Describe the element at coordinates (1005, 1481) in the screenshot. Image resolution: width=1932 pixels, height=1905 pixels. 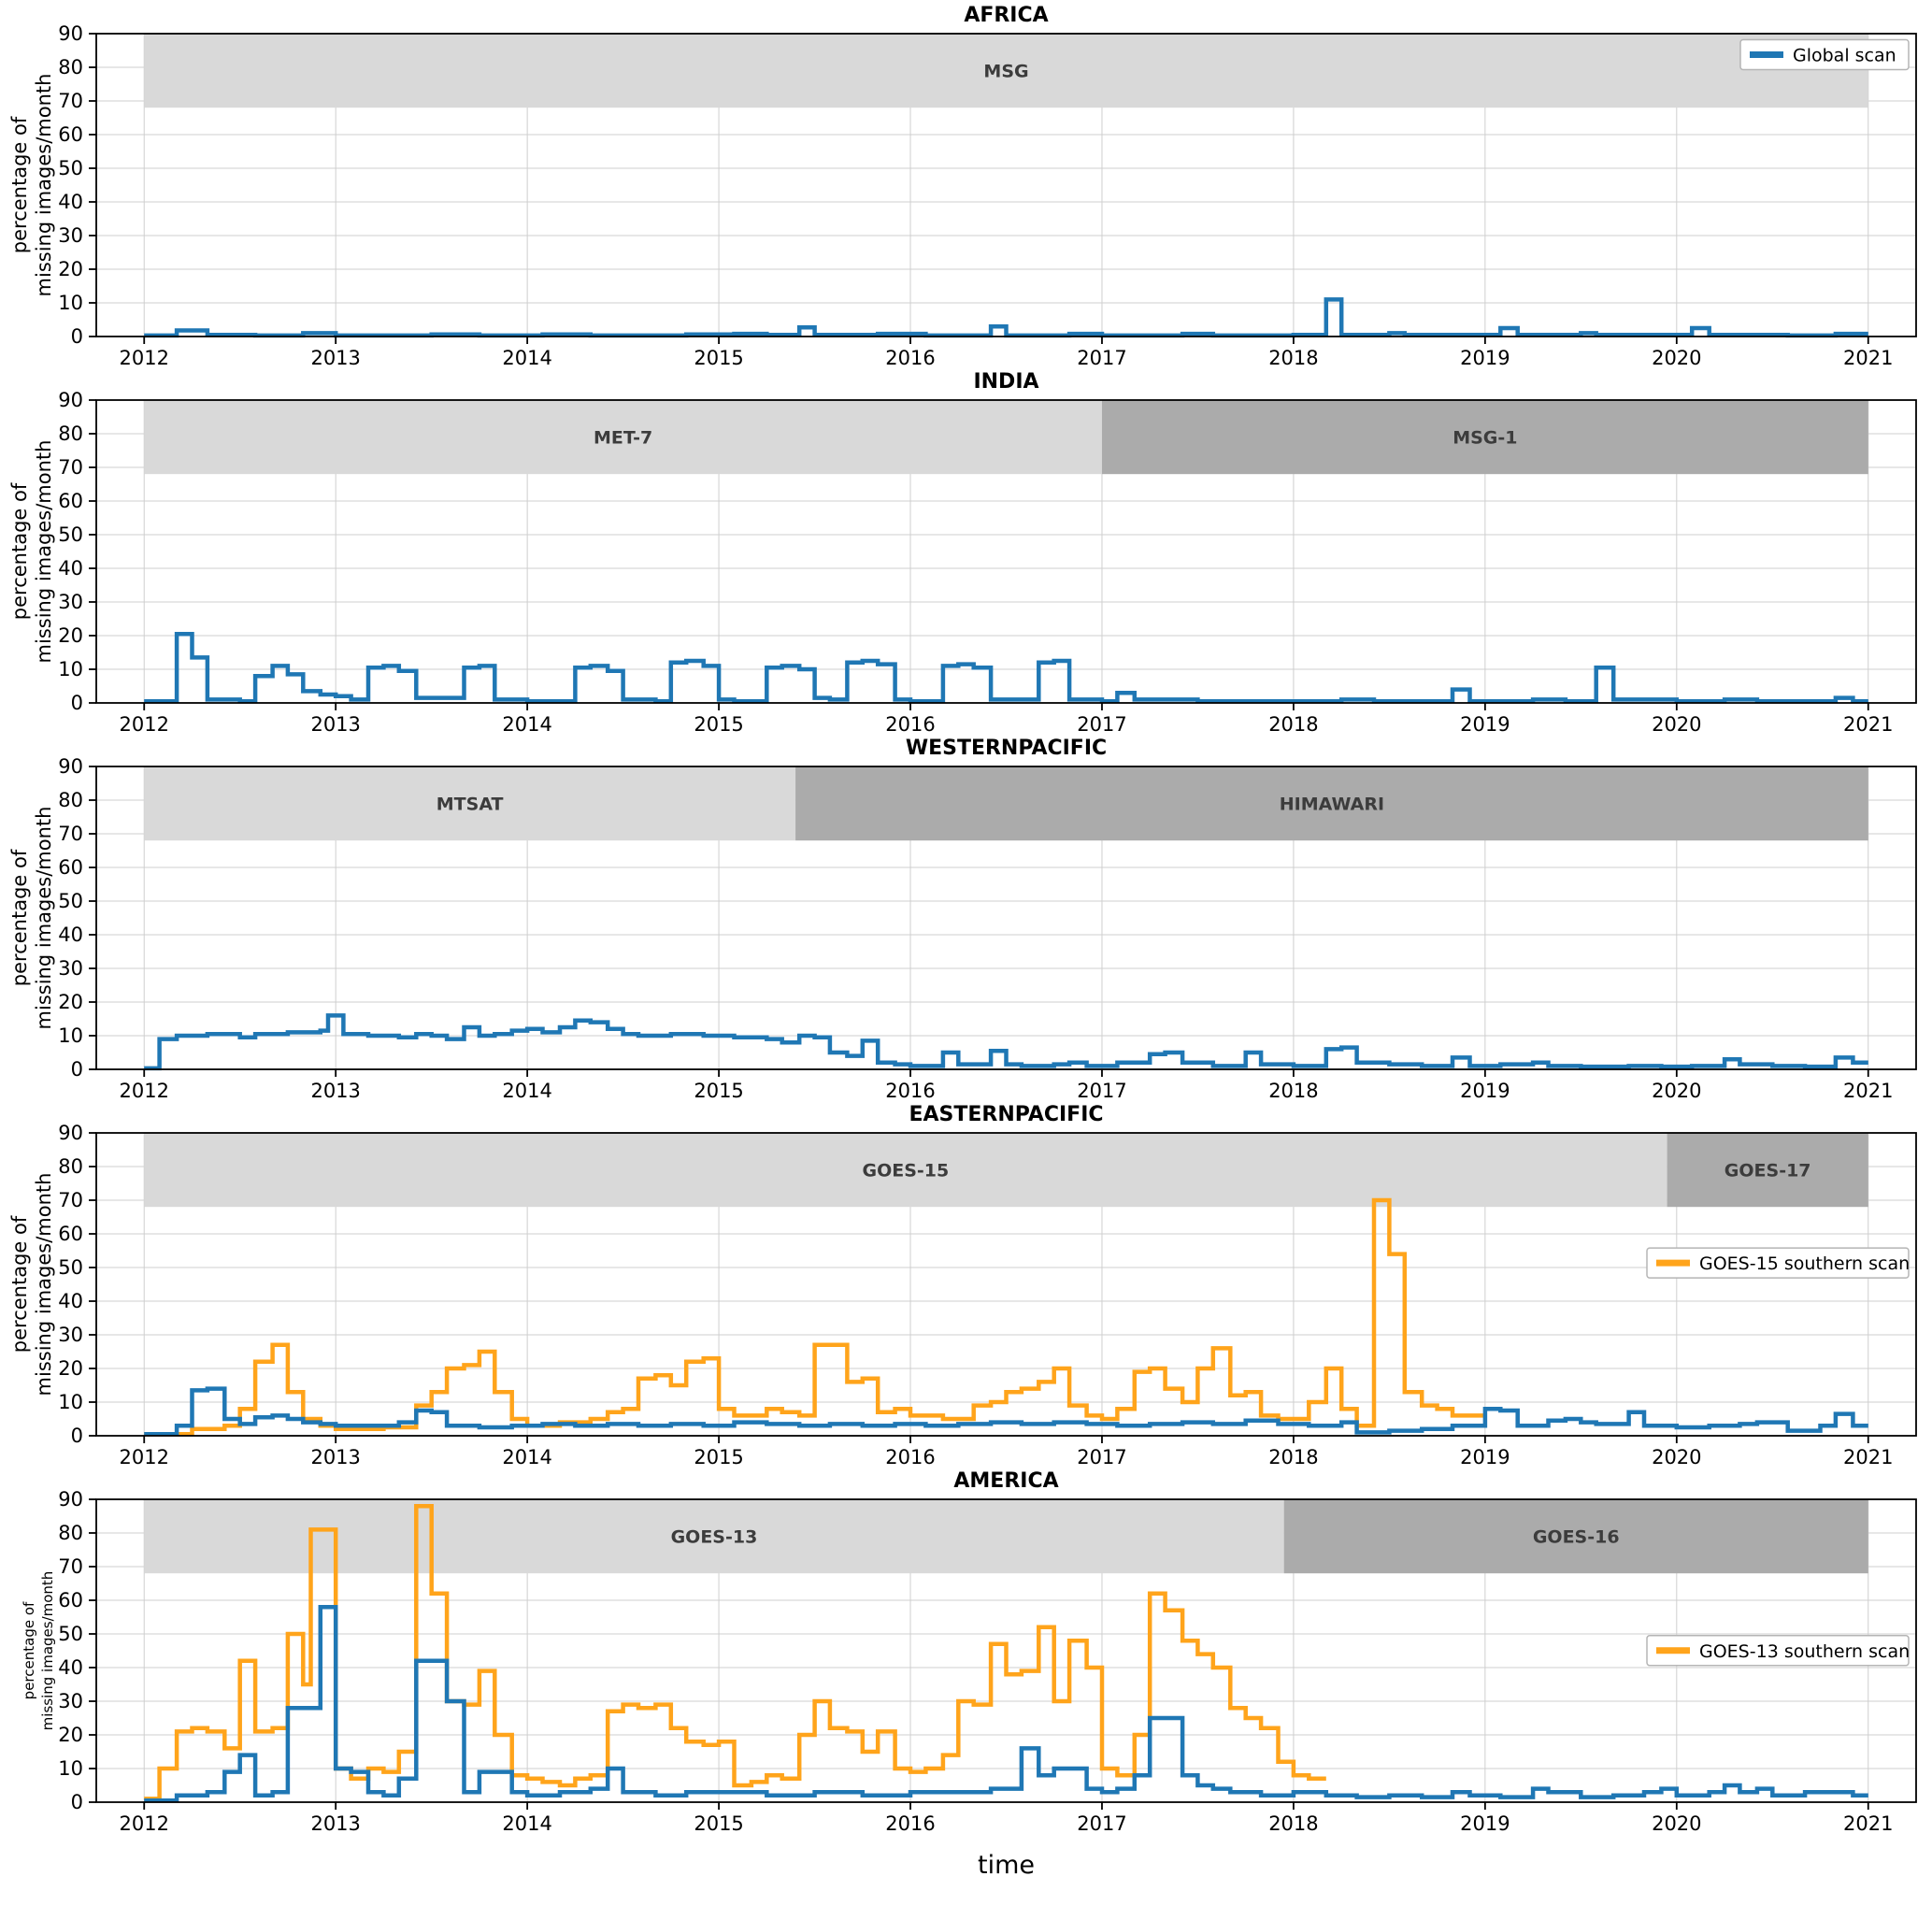
I see `panel-title: AMERICA` at that location.